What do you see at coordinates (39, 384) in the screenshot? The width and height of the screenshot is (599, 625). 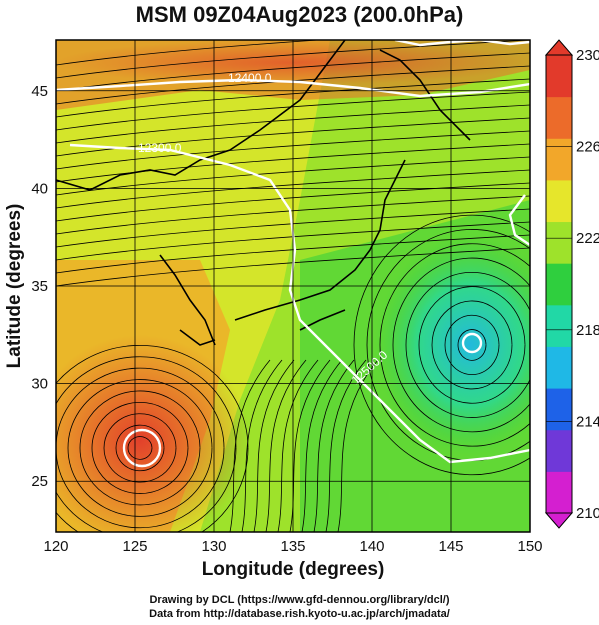 I see `y-tick-label: 30` at bounding box center [39, 384].